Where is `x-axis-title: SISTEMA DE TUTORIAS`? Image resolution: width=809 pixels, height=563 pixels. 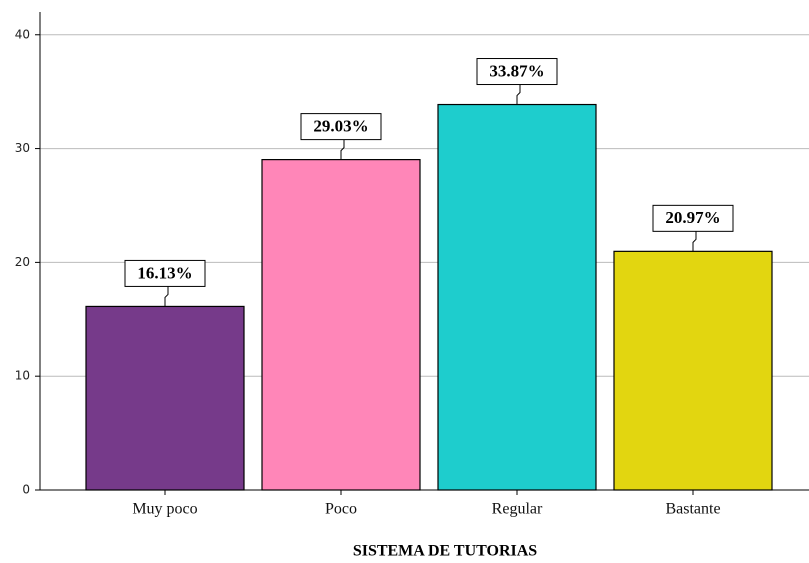 x-axis-title: SISTEMA DE TUTORIAS is located at coordinates (445, 551).